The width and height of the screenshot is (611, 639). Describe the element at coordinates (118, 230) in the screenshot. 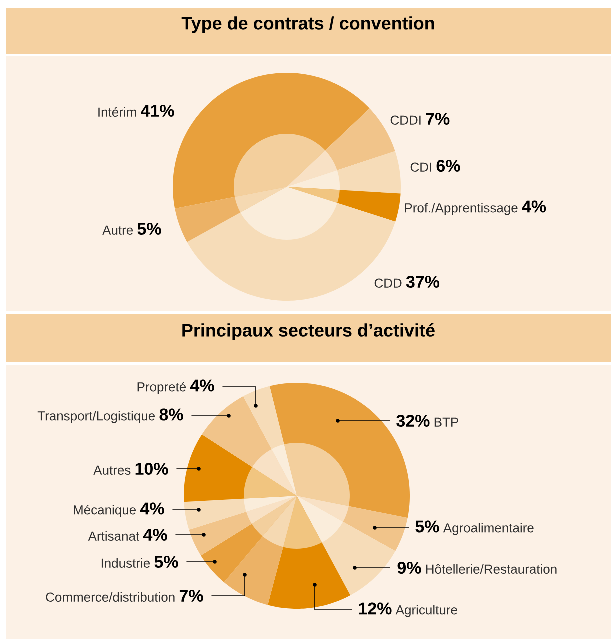

I see `slice-label: Autre` at that location.